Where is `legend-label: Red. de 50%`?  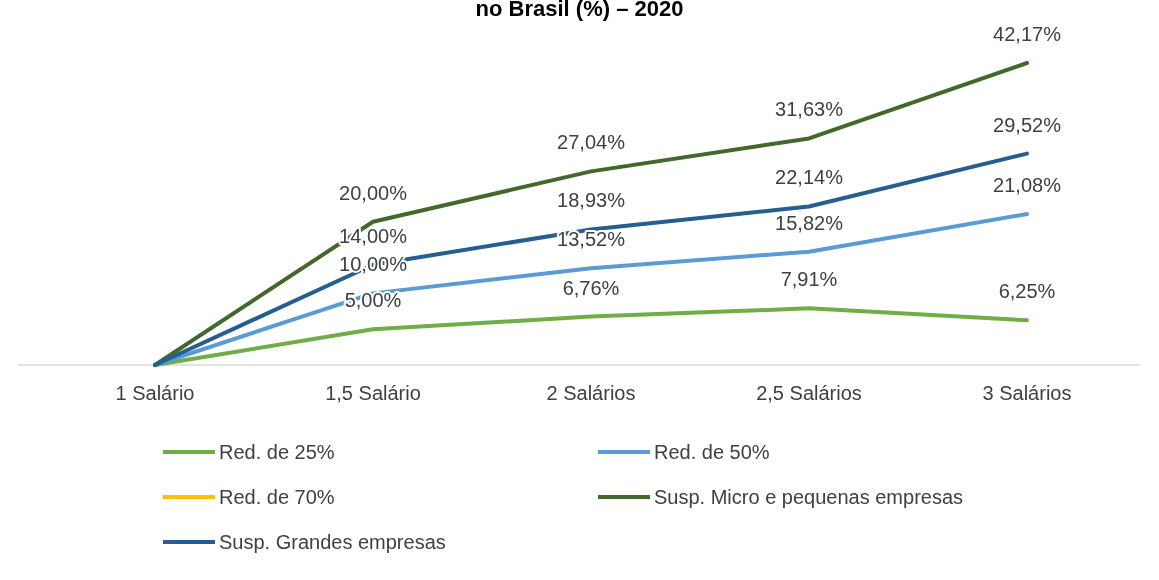 legend-label: Red. de 50% is located at coordinates (712, 452).